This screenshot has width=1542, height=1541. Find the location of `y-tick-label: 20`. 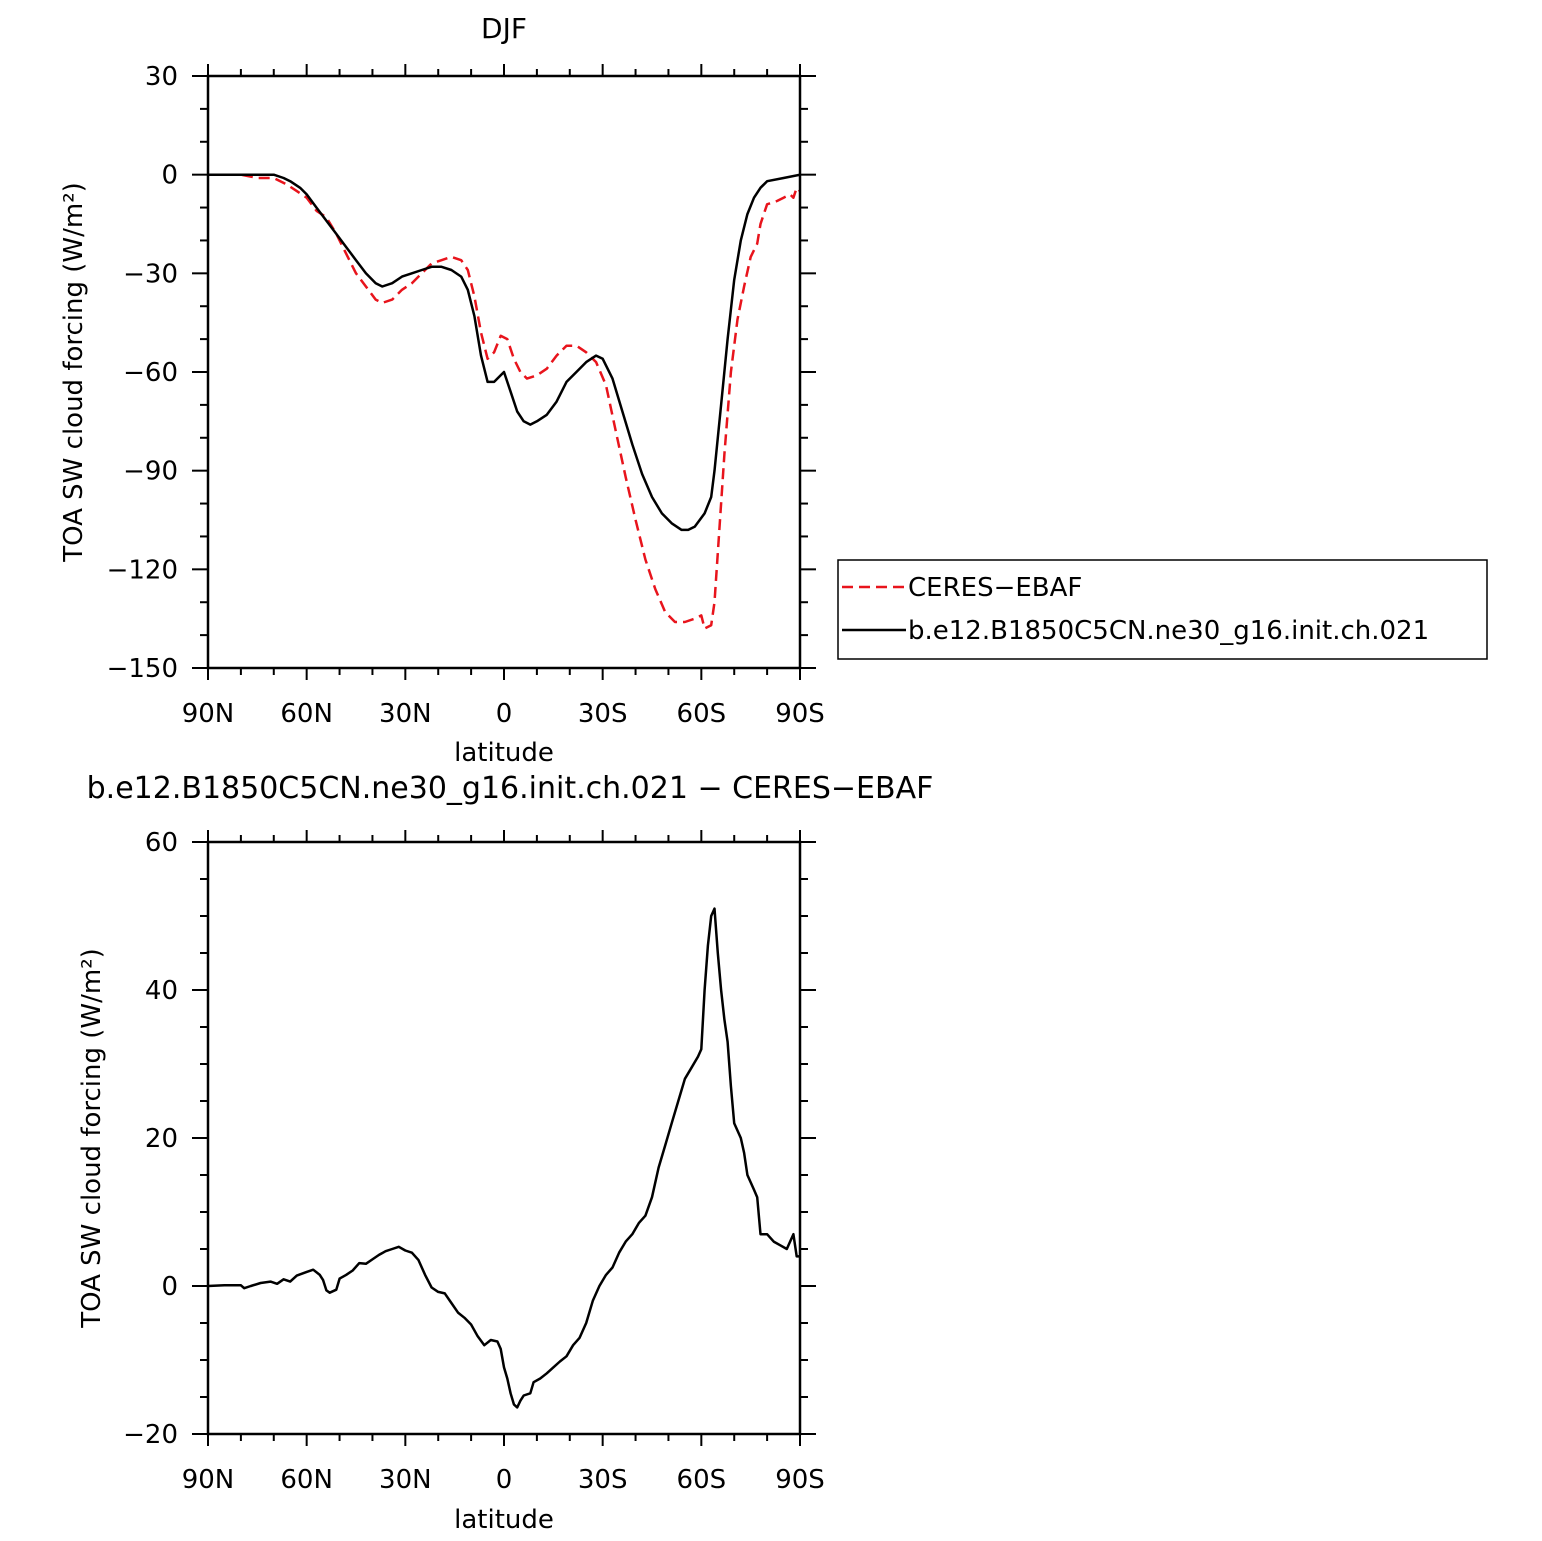

y-tick-label: 20 is located at coordinates (161, 1139).